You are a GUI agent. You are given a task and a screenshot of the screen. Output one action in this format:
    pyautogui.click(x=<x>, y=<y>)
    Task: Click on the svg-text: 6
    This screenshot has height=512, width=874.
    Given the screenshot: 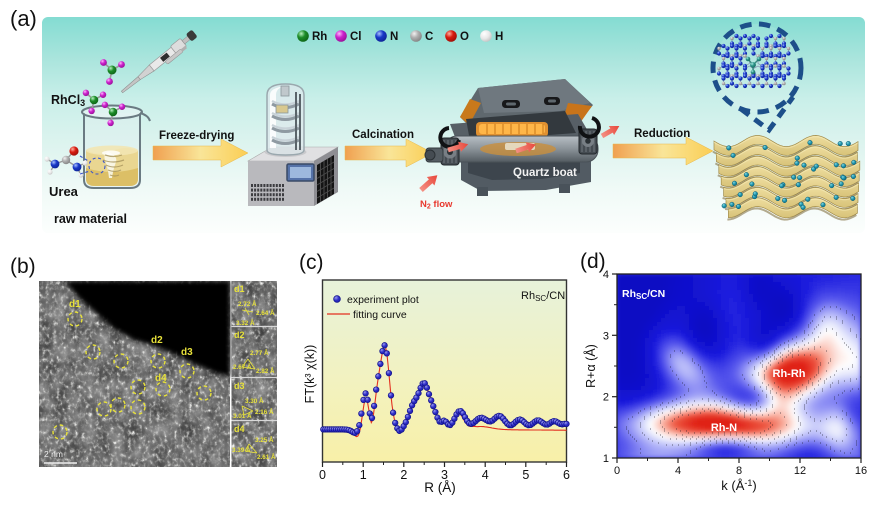 What is the action you would take?
    pyautogui.click(x=566, y=475)
    